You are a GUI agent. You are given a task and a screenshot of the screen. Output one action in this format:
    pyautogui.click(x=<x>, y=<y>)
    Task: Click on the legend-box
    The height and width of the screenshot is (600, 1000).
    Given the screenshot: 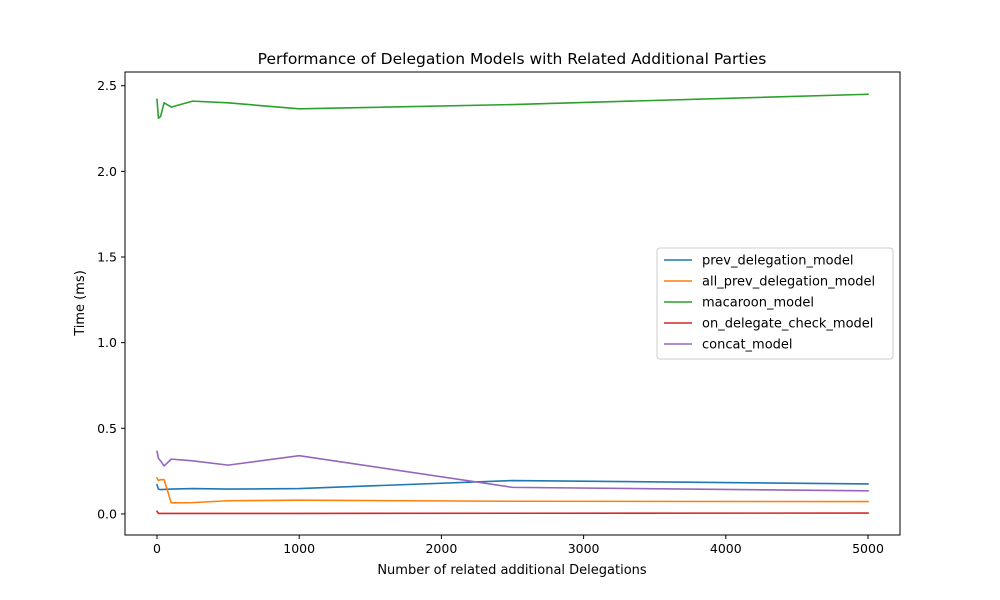 What is the action you would take?
    pyautogui.click(x=775, y=303)
    